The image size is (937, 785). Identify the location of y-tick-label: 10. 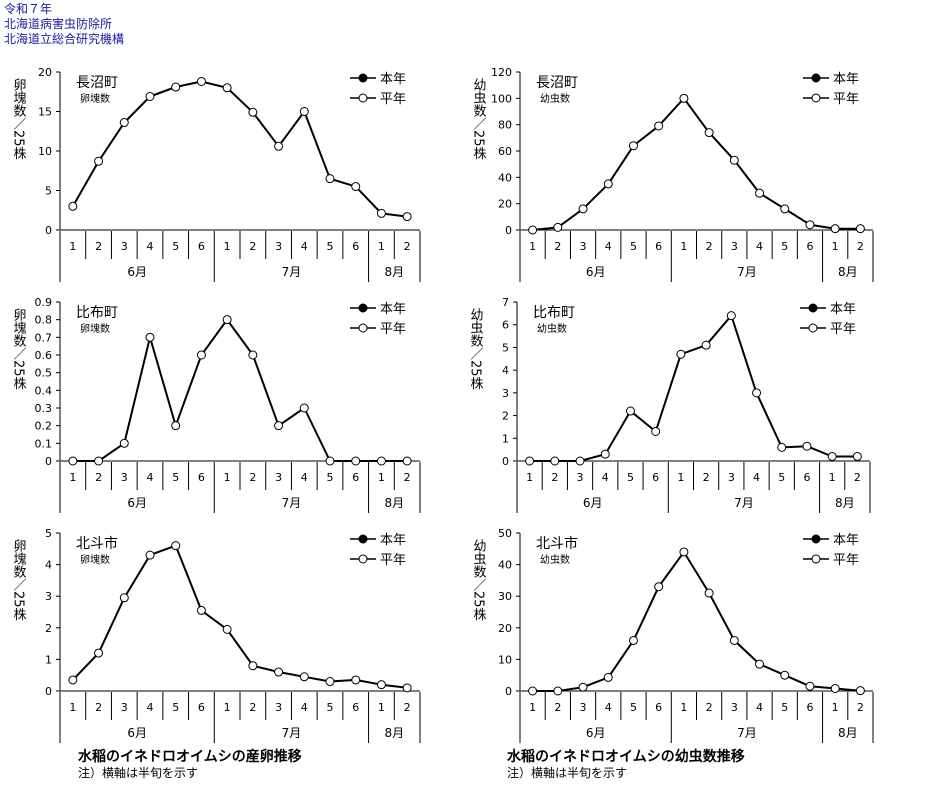
(45, 151).